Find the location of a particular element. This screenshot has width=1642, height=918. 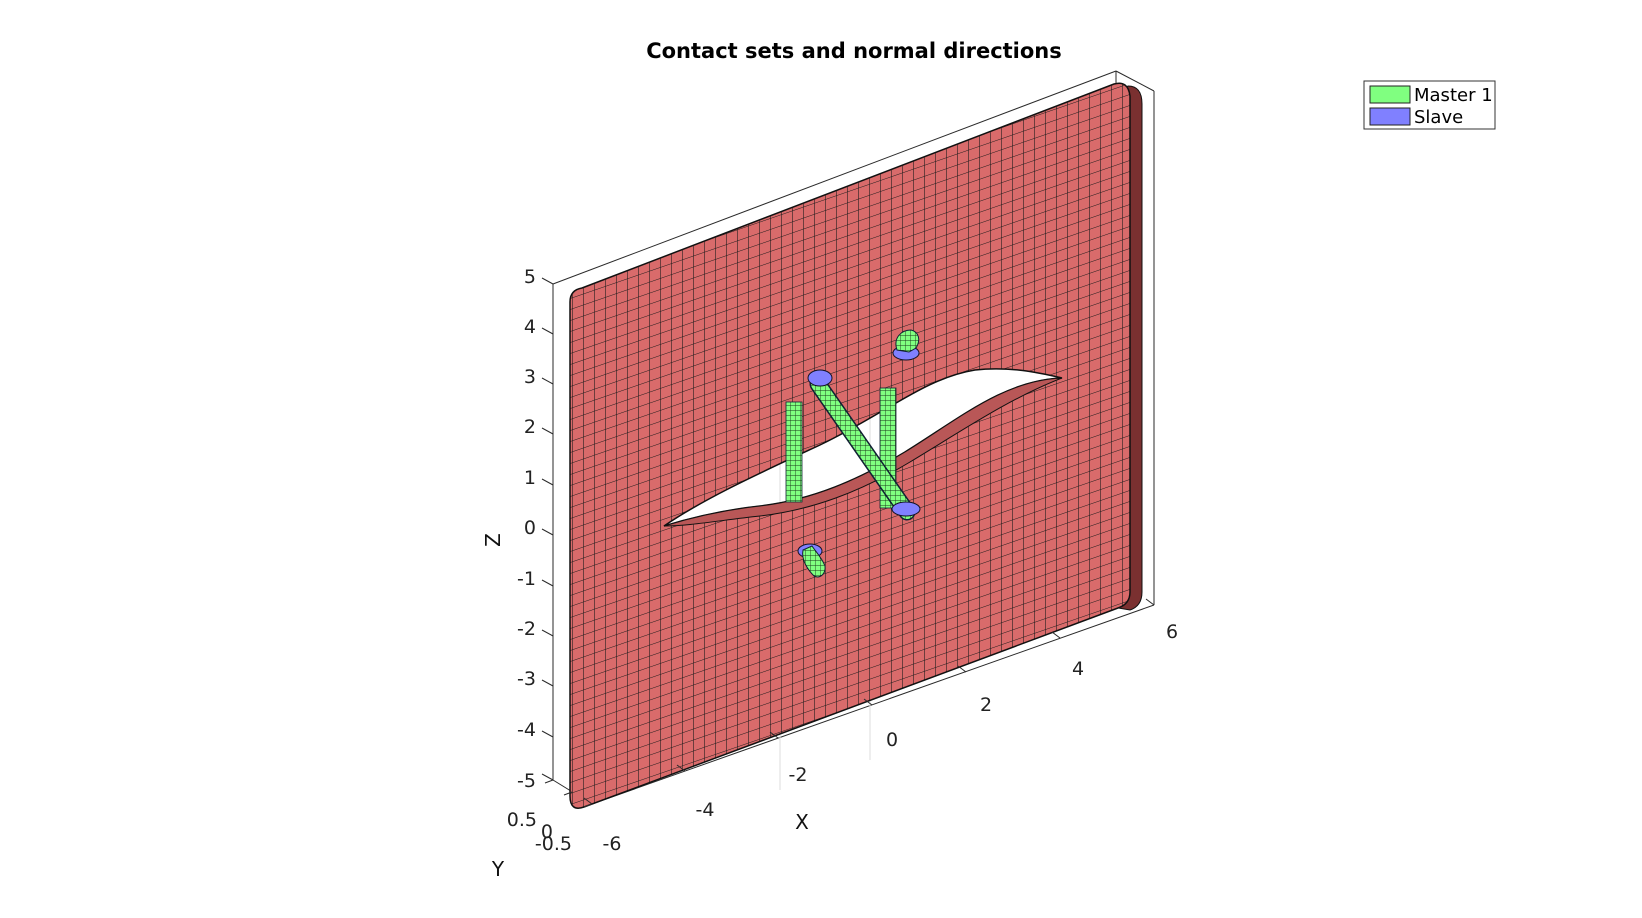

master-curl-upper-right is located at coordinates (907, 341).